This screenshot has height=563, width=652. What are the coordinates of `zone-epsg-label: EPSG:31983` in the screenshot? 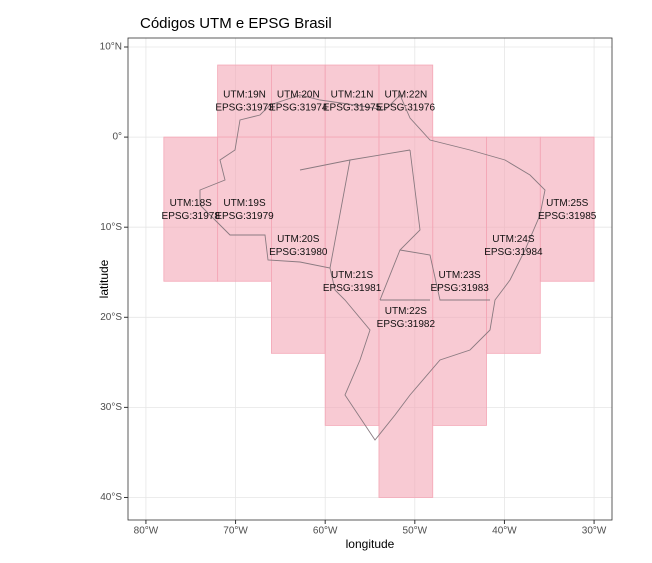 It's located at (459, 288).